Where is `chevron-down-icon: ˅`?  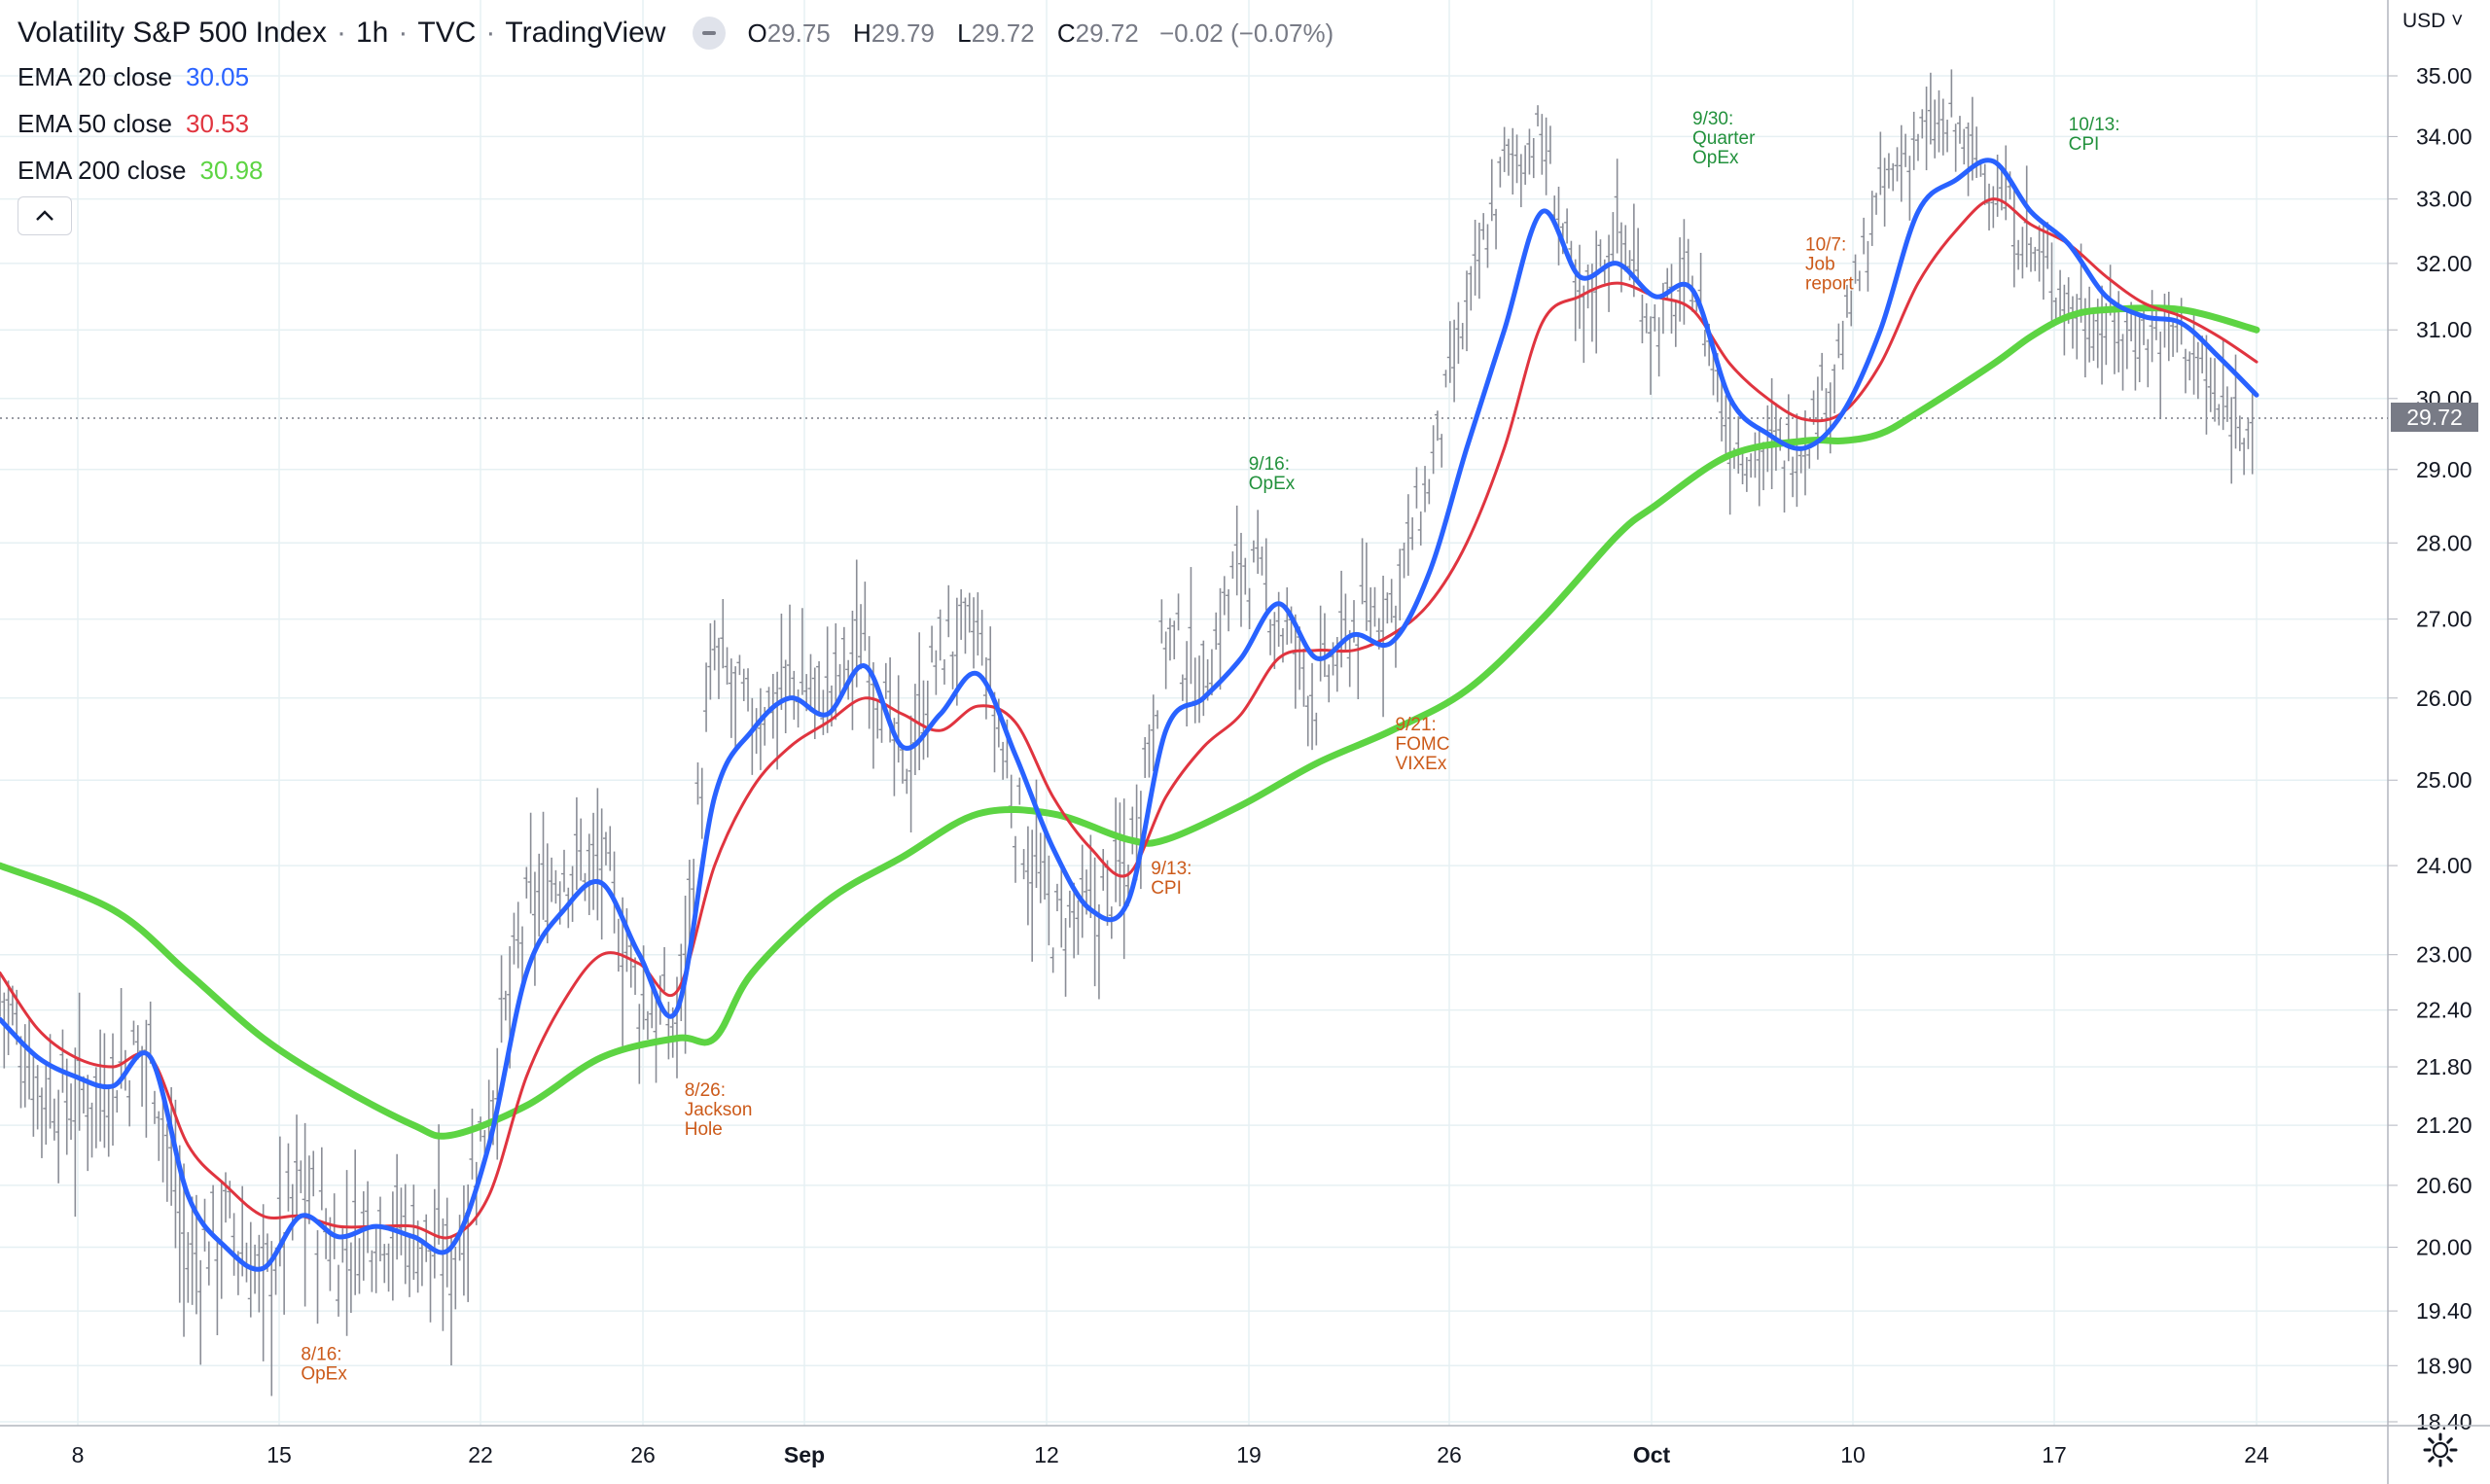 chevron-down-icon: ˅ is located at coordinates (2454, 21).